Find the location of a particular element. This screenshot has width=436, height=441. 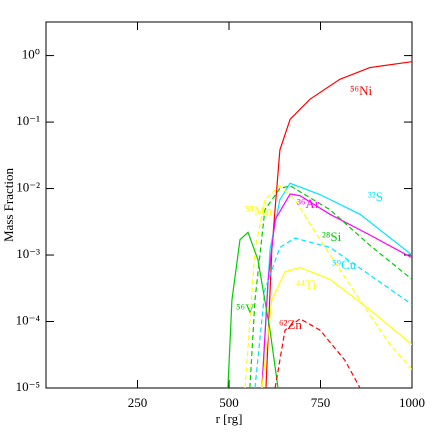

series-label: ⁶²Zn is located at coordinates (290, 324).